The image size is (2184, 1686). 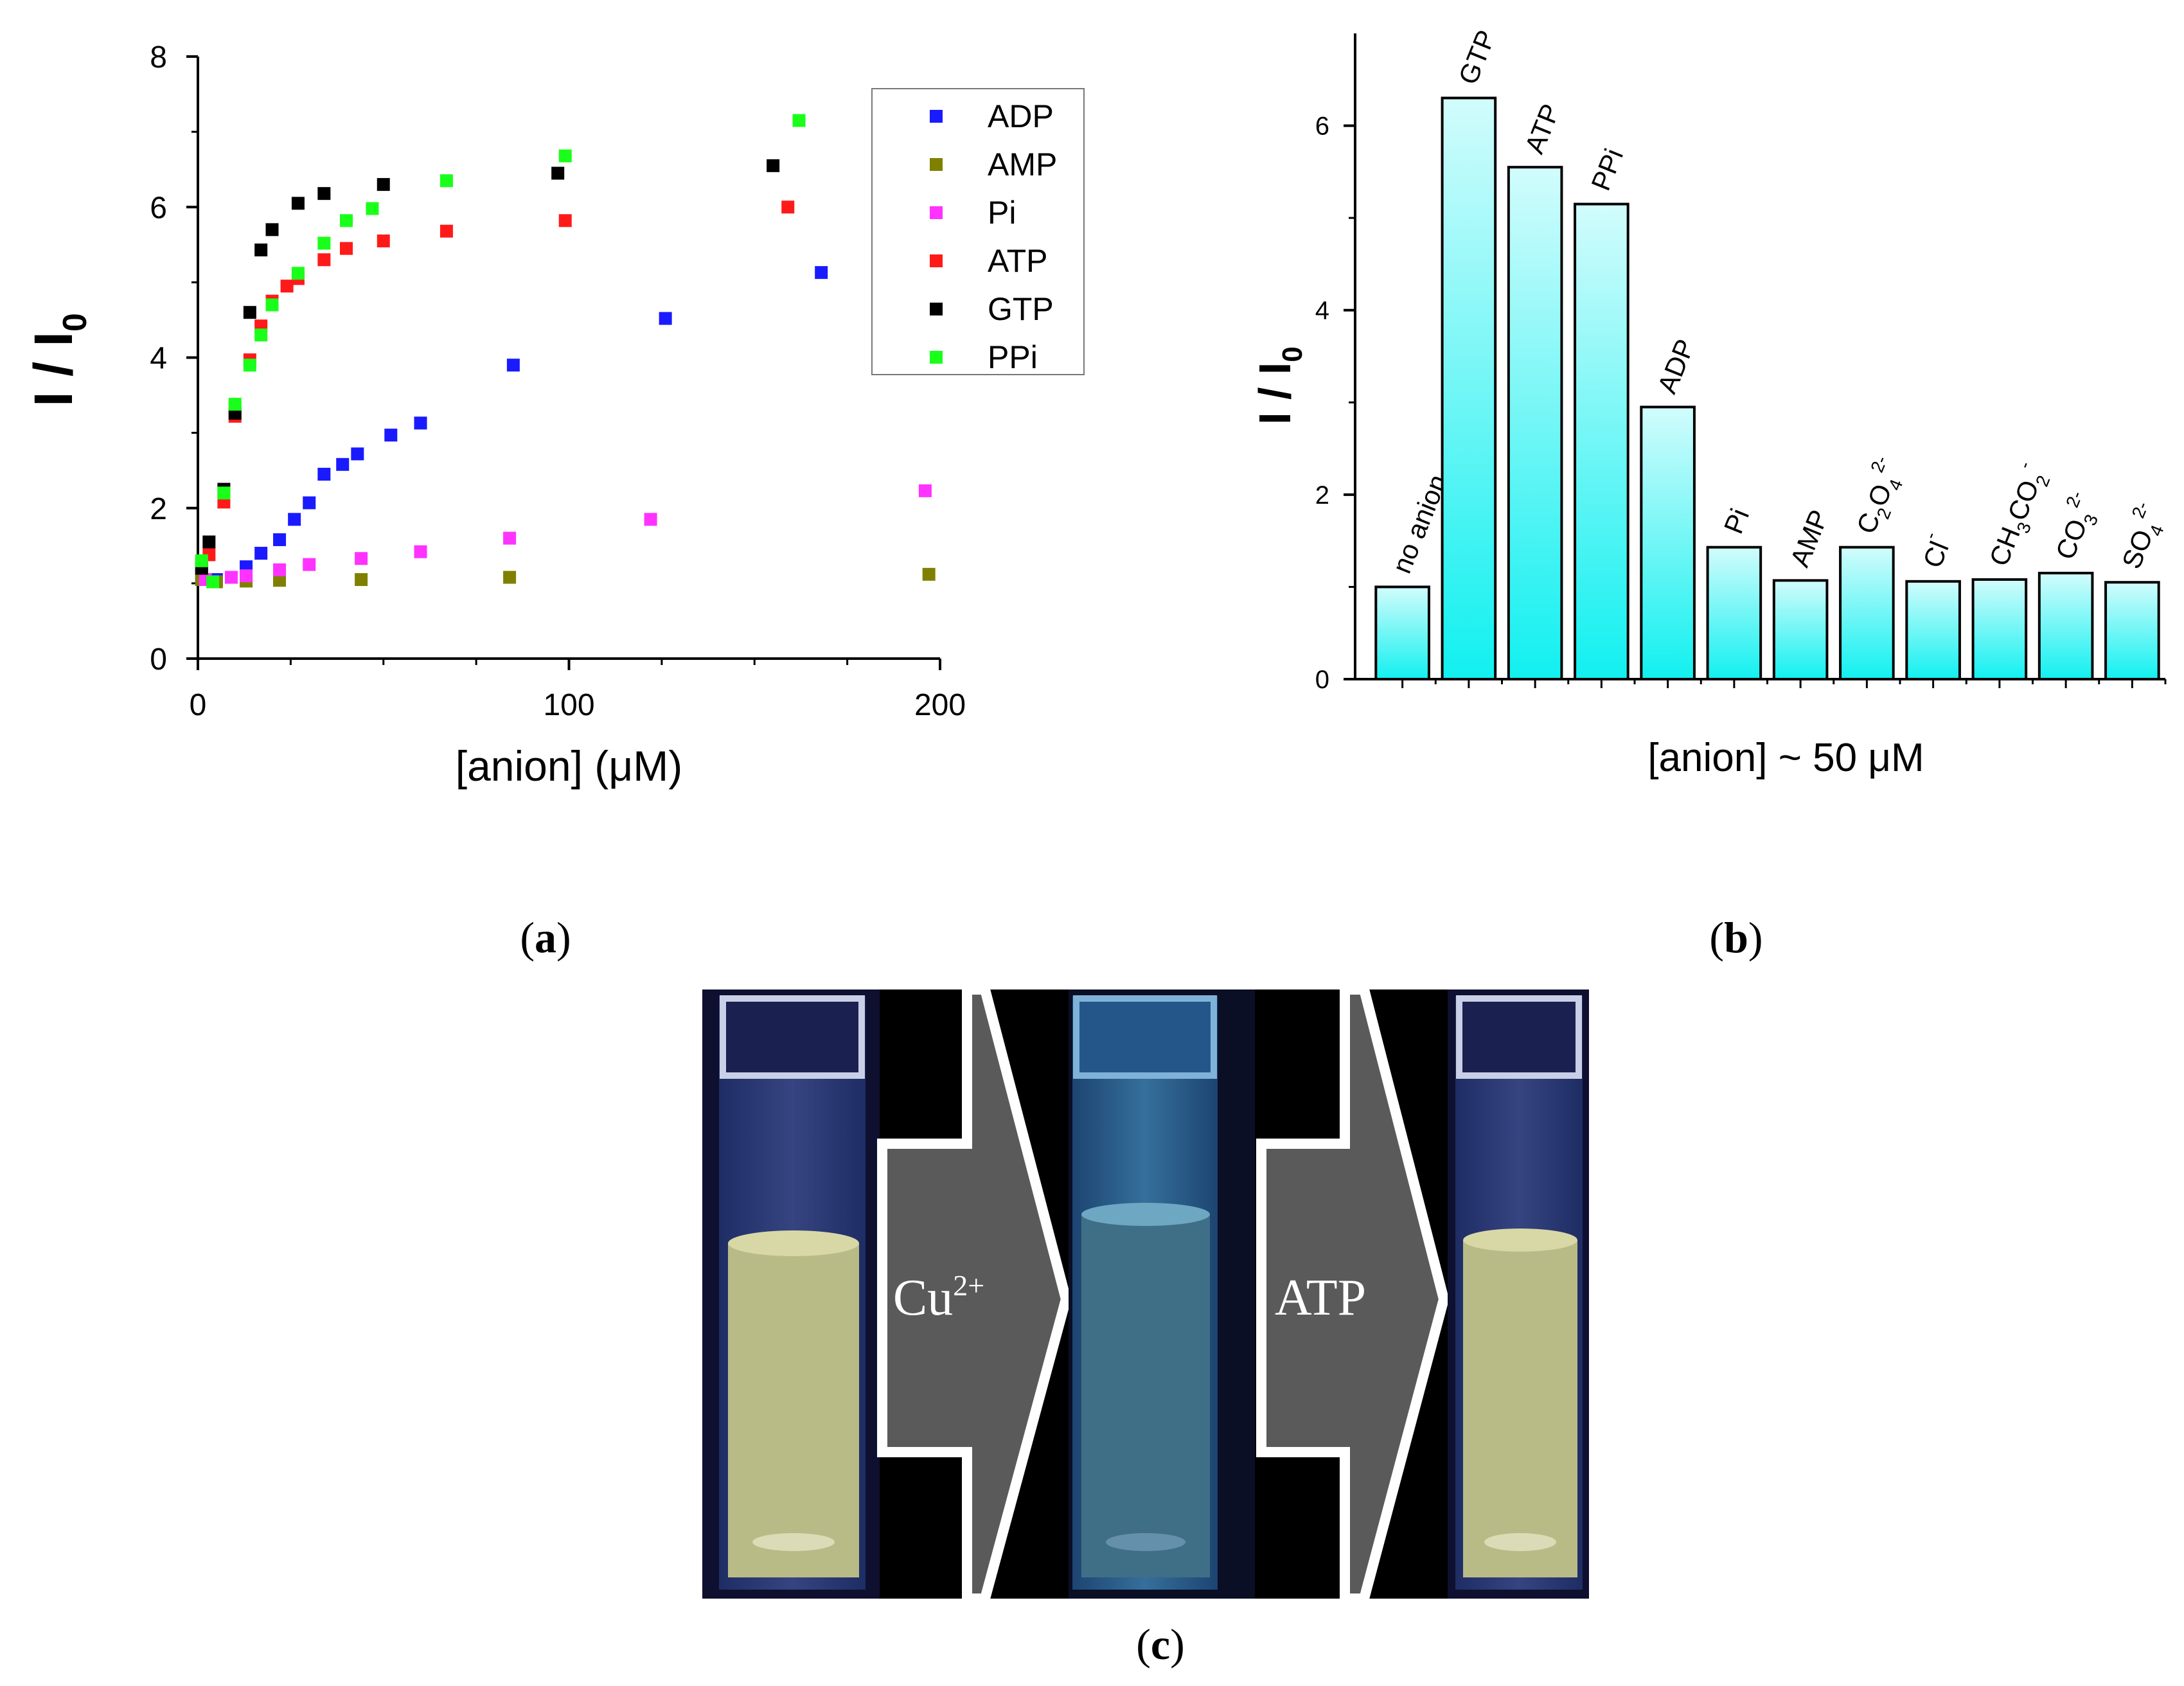 I want to click on legend-marker-amp, so click(x=937, y=165).